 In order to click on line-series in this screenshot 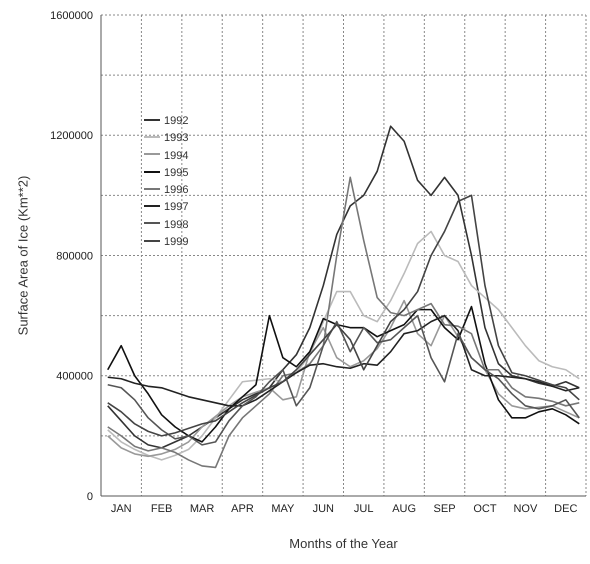, I will do `click(343, 360)`.